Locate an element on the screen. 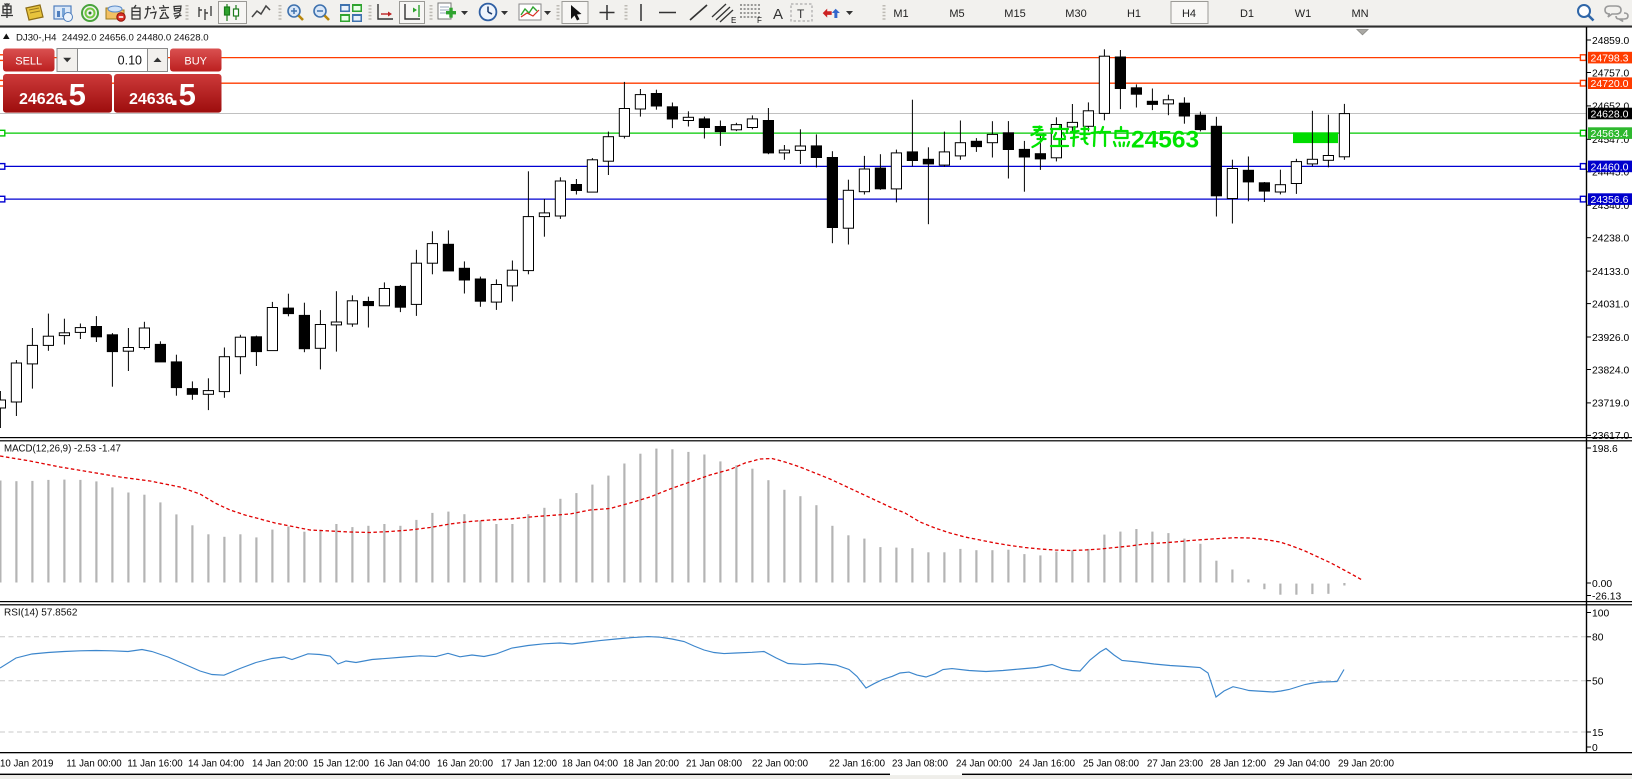 Image resolution: width=1632 pixels, height=779 pixels. svg-text: H1 is located at coordinates (1134, 14).